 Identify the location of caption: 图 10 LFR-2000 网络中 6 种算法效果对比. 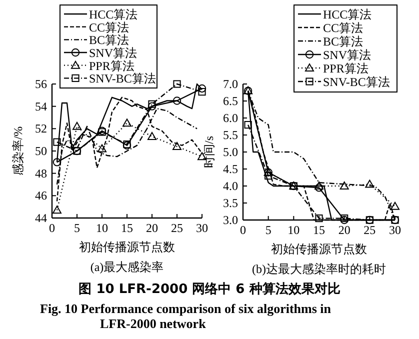
(210, 289).